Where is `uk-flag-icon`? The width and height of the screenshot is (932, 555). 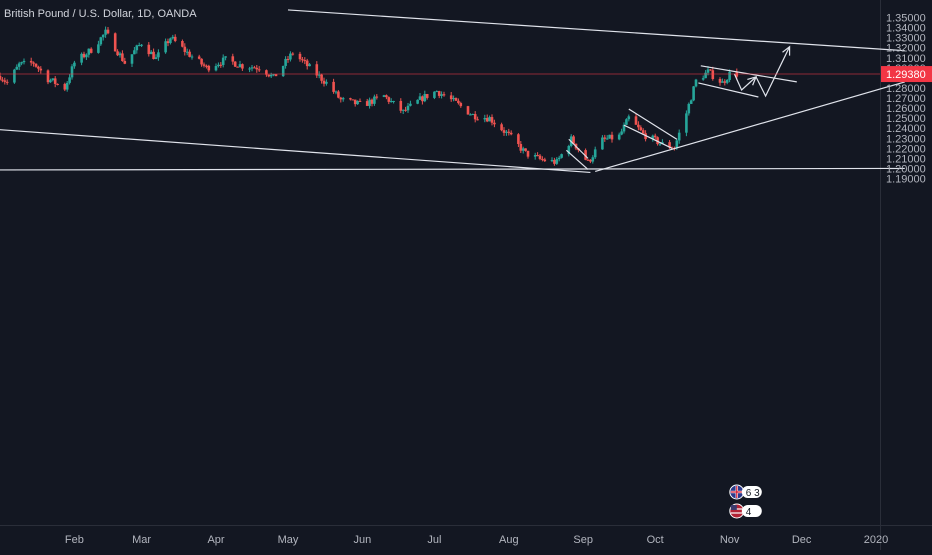 uk-flag-icon is located at coordinates (737, 492).